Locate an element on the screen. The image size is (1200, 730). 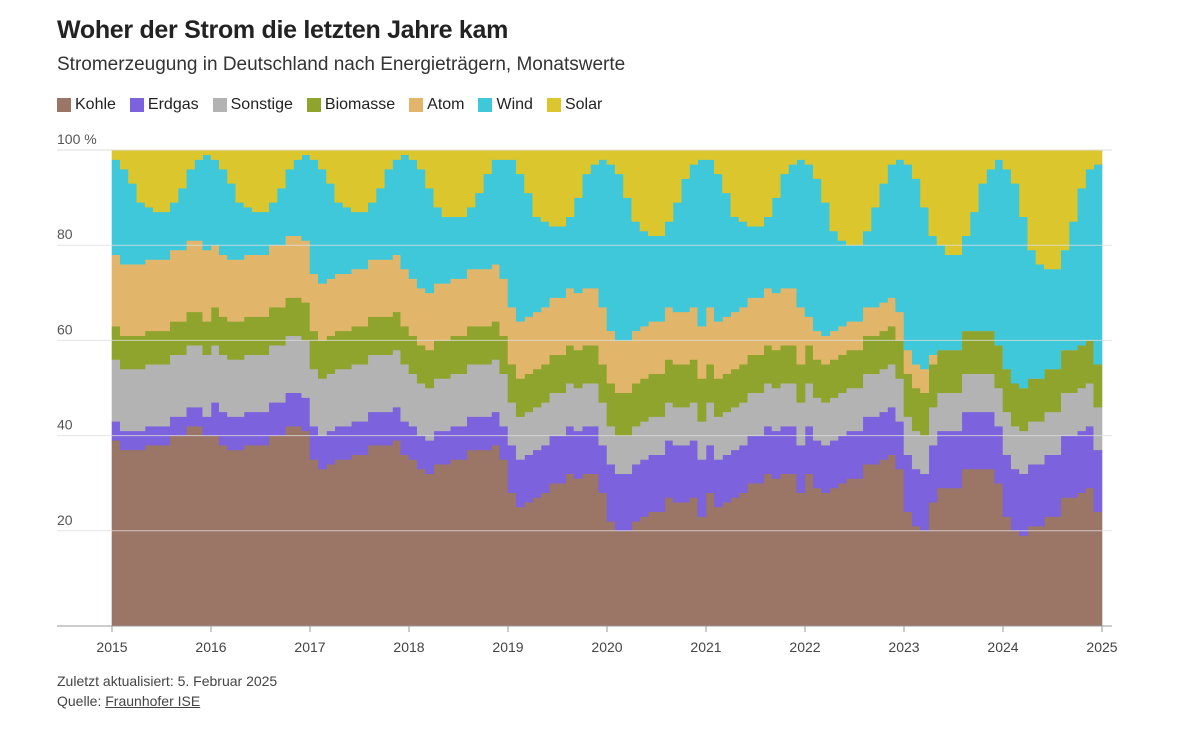
legend-label: Solar is located at coordinates (583, 104).